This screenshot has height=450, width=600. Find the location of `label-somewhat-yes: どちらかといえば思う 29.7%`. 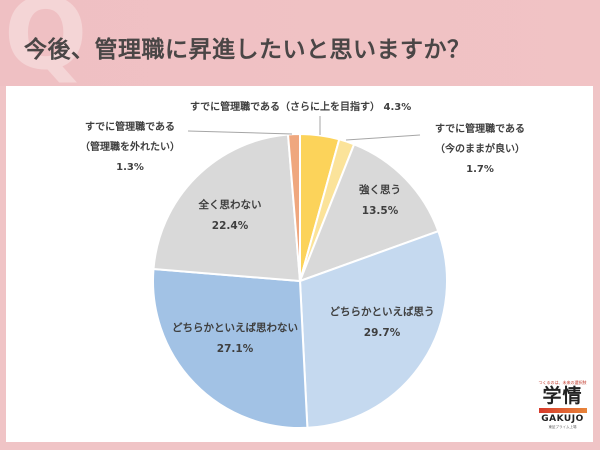

label-somewhat-yes: どちらかといえば思う 29.7% is located at coordinates (382, 322).